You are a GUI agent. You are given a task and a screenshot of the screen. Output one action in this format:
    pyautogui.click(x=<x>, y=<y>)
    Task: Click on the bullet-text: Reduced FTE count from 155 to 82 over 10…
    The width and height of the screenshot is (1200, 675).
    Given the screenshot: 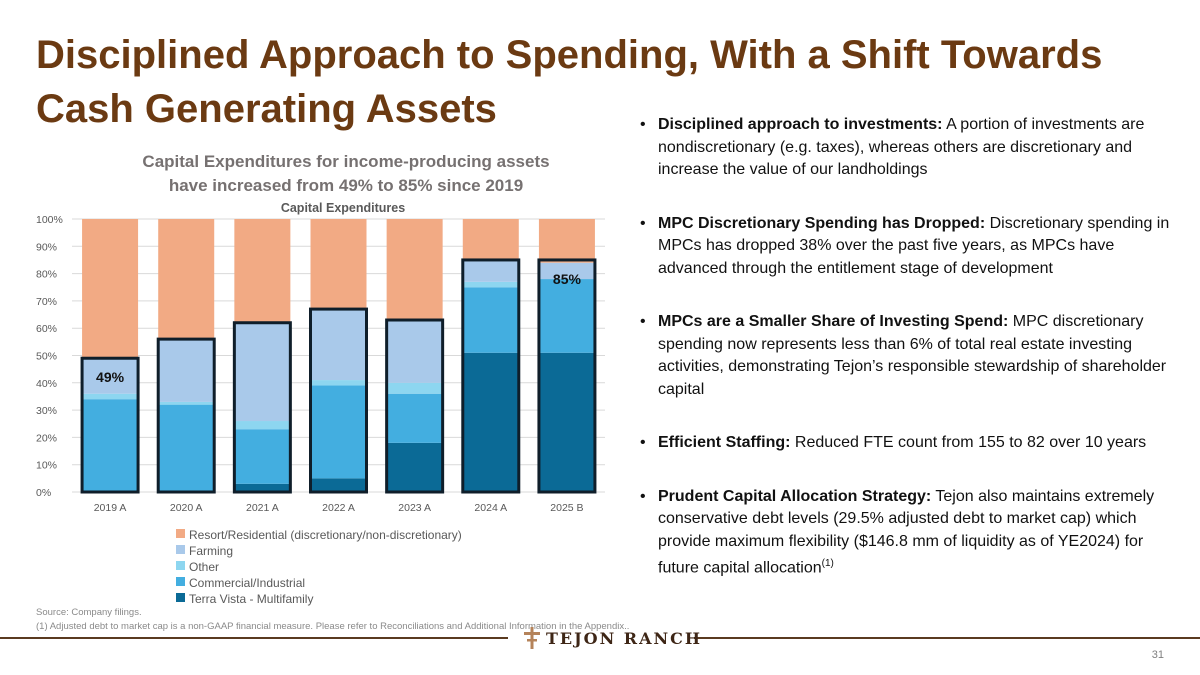 What is the action you would take?
    pyautogui.click(x=968, y=442)
    